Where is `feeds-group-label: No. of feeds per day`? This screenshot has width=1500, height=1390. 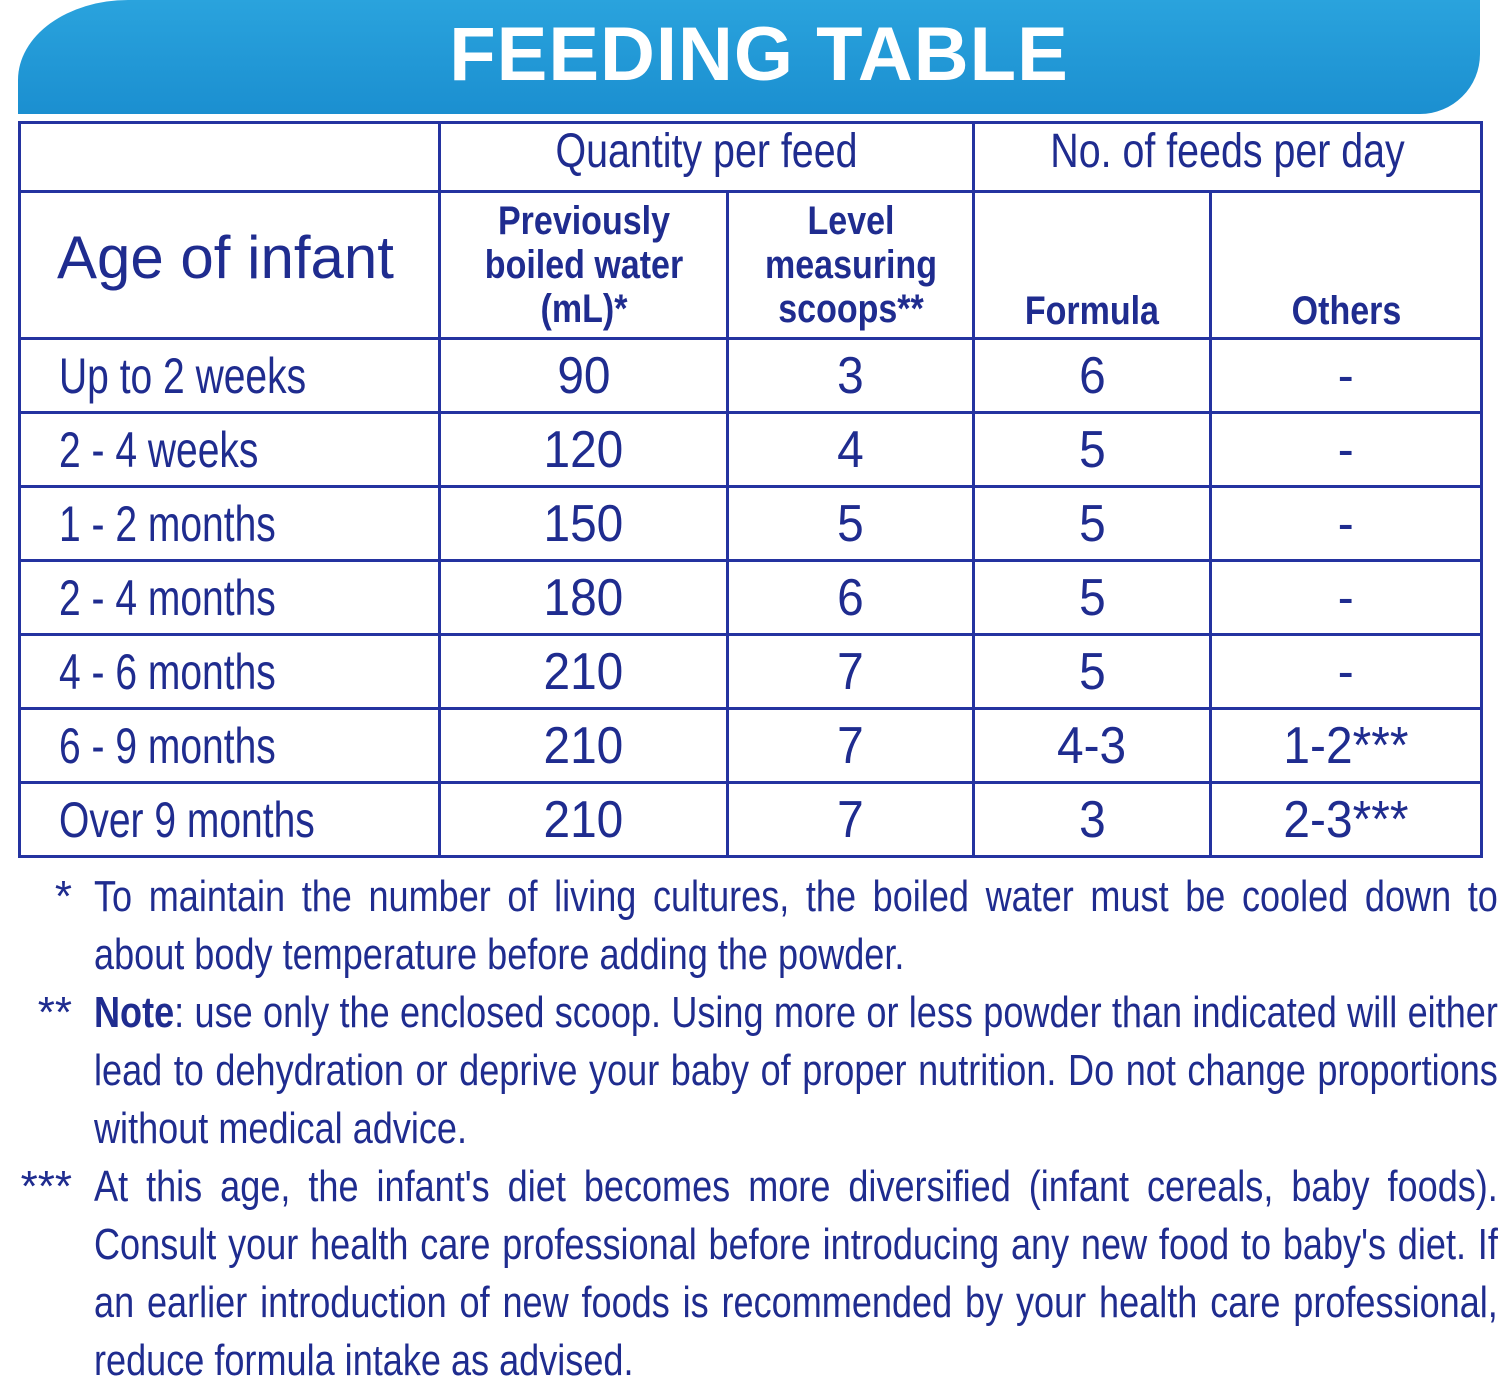 feeds-group-label: No. of feeds per day is located at coordinates (1227, 152).